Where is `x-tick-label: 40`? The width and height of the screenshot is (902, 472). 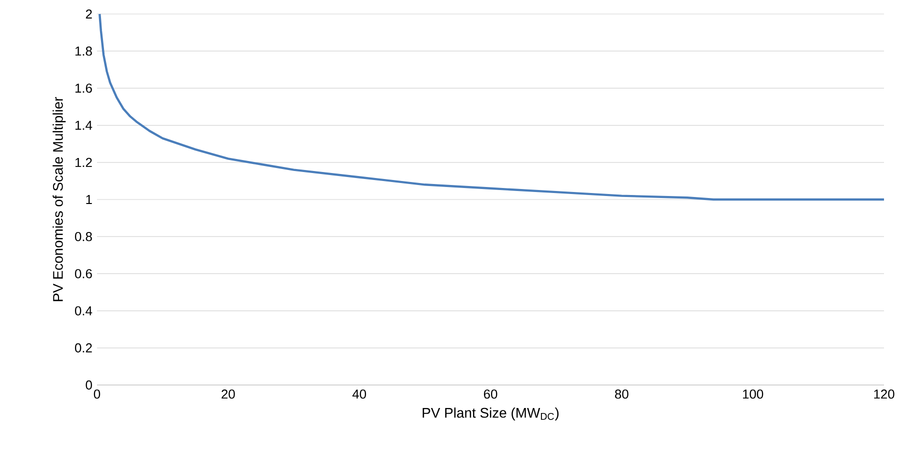
x-tick-label: 40 is located at coordinates (359, 394).